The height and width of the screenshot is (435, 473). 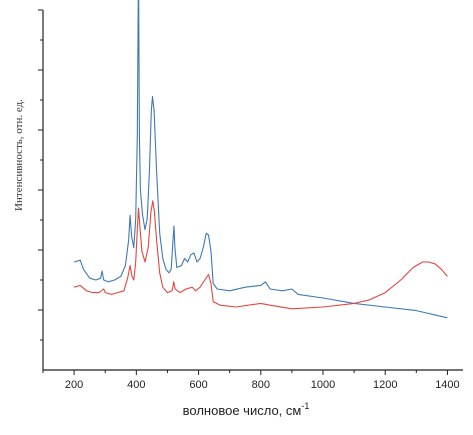 I want to click on x-tick-label: 1200, so click(x=385, y=385).